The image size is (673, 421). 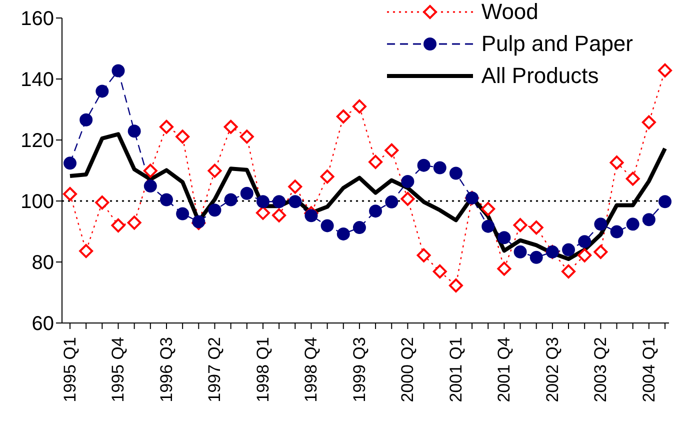 What do you see at coordinates (70, 369) in the screenshot?
I see `x-tick-label: 1995 Q1` at bounding box center [70, 369].